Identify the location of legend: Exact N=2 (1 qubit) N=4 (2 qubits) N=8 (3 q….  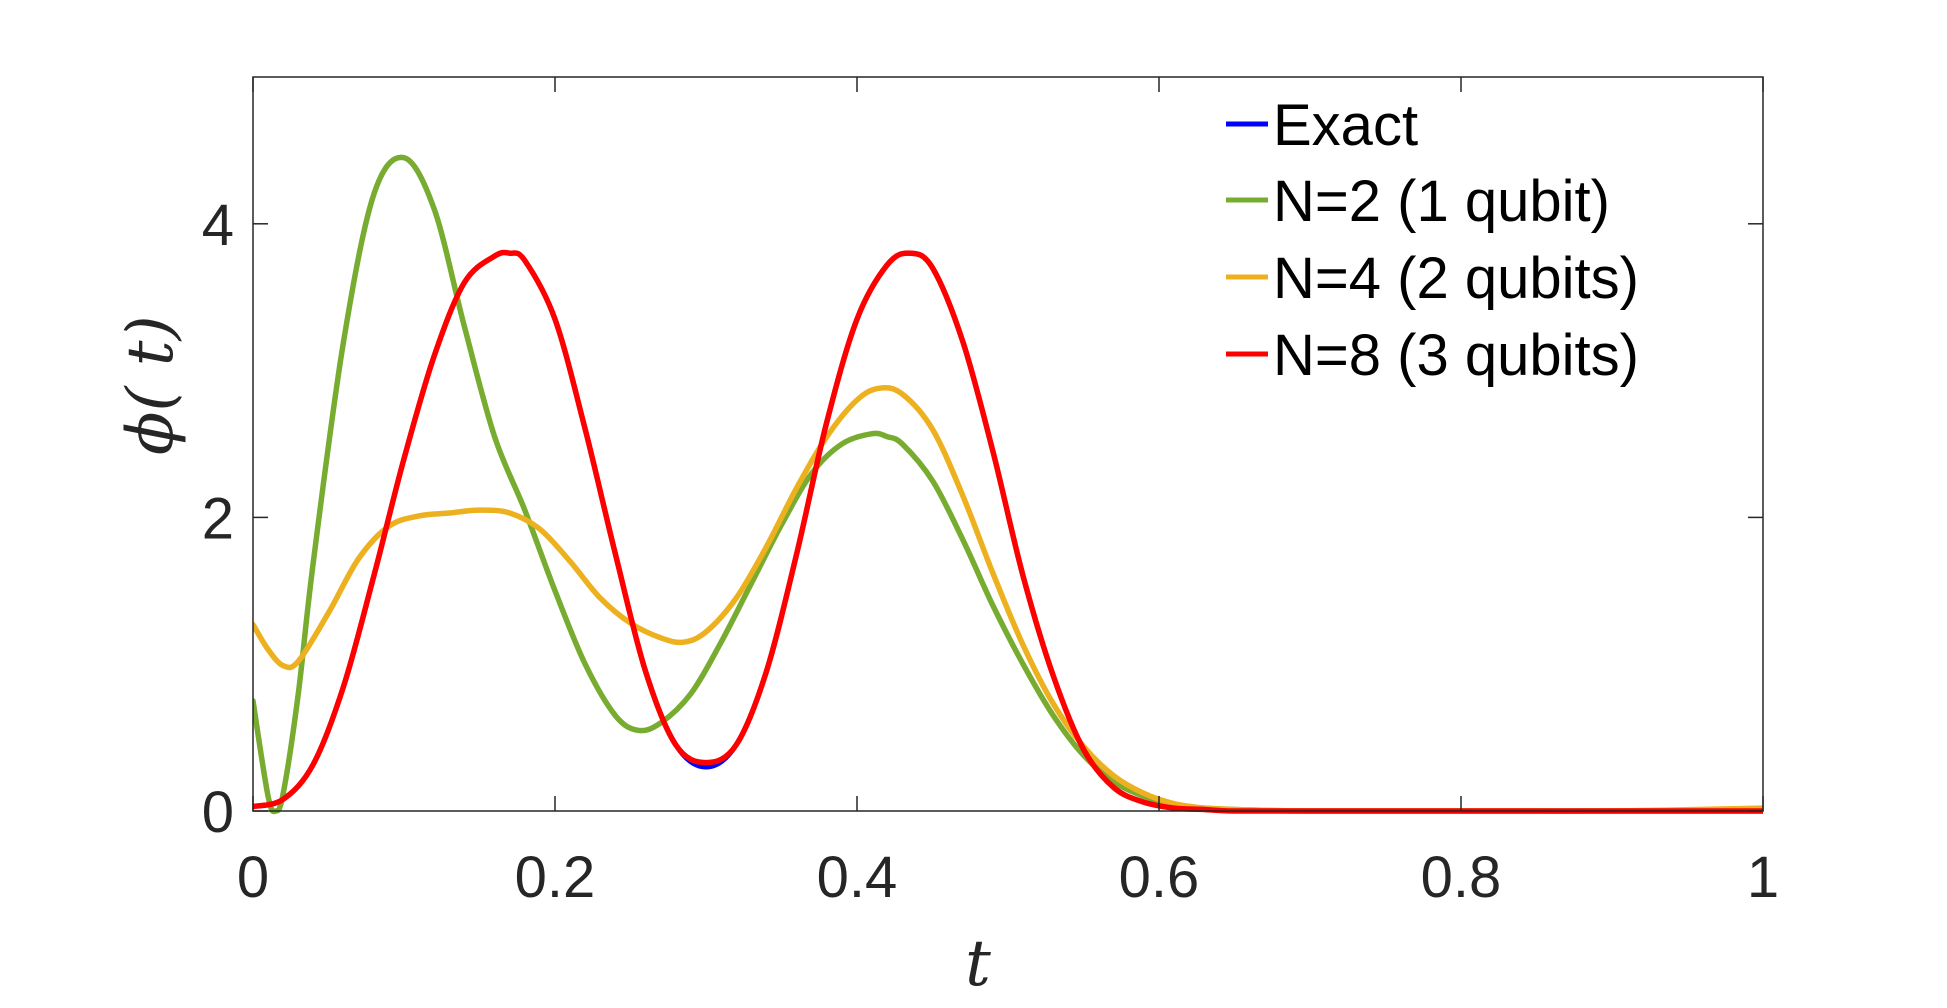
(1432, 240).